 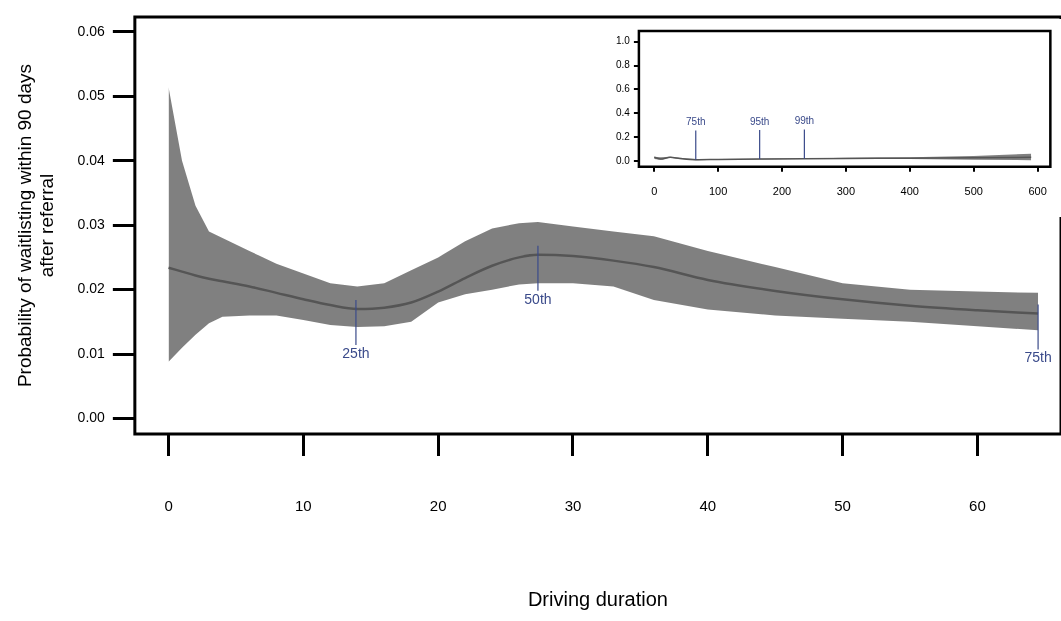 What do you see at coordinates (623, 41) in the screenshot?
I see `y-tick-label: 1.0` at bounding box center [623, 41].